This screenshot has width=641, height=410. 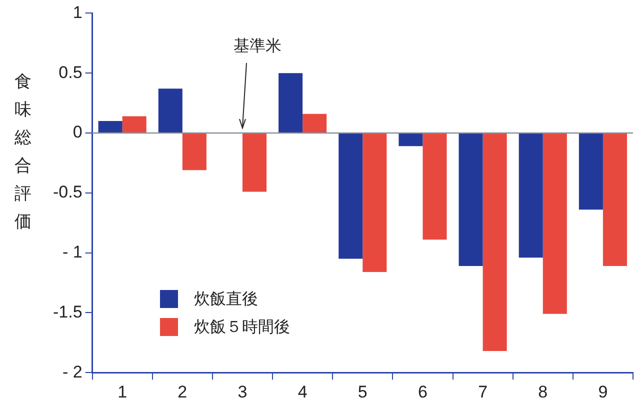 What do you see at coordinates (423, 392) in the screenshot?
I see `x-tick-label: 6` at bounding box center [423, 392].